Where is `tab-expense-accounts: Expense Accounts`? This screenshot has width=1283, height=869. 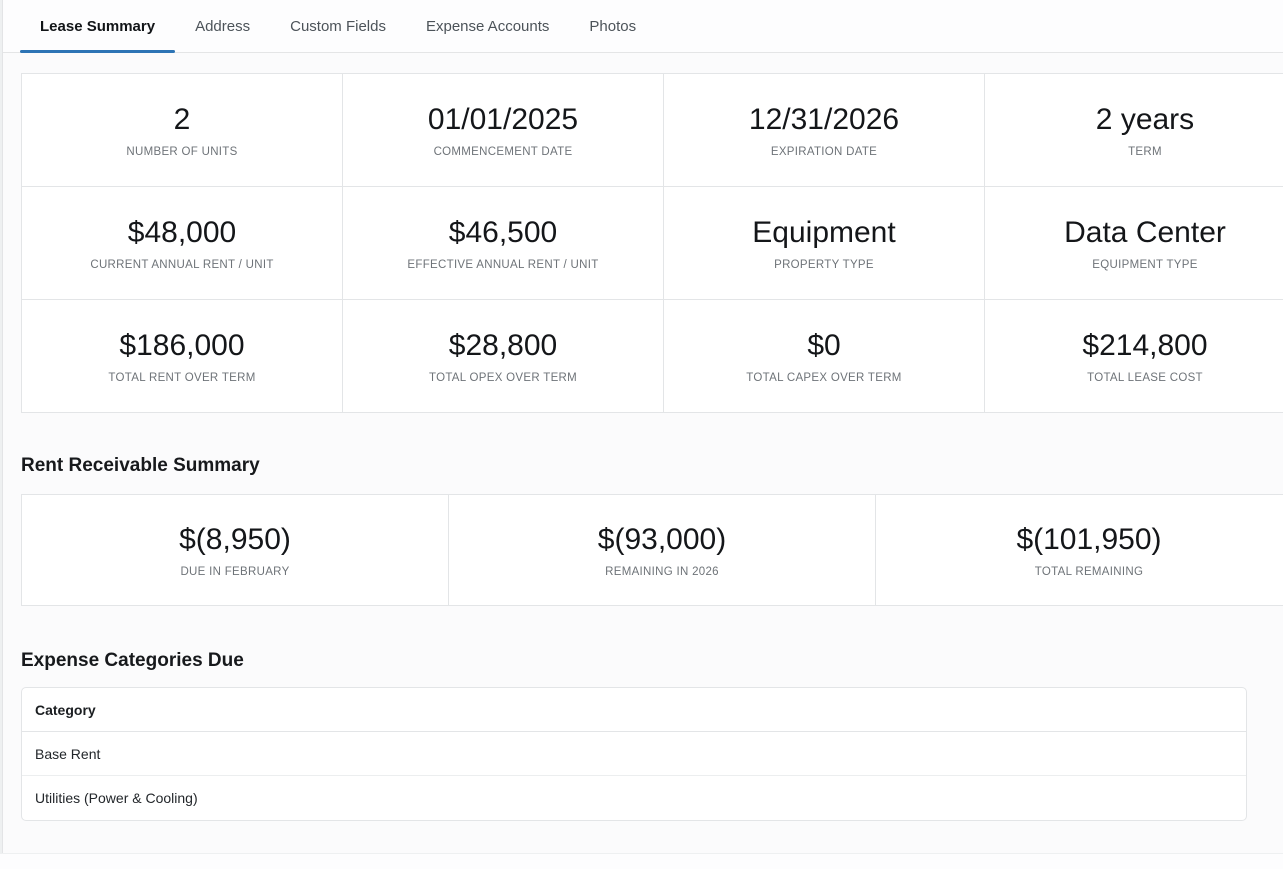
tab-expense-accounts: Expense Accounts is located at coordinates (487, 26).